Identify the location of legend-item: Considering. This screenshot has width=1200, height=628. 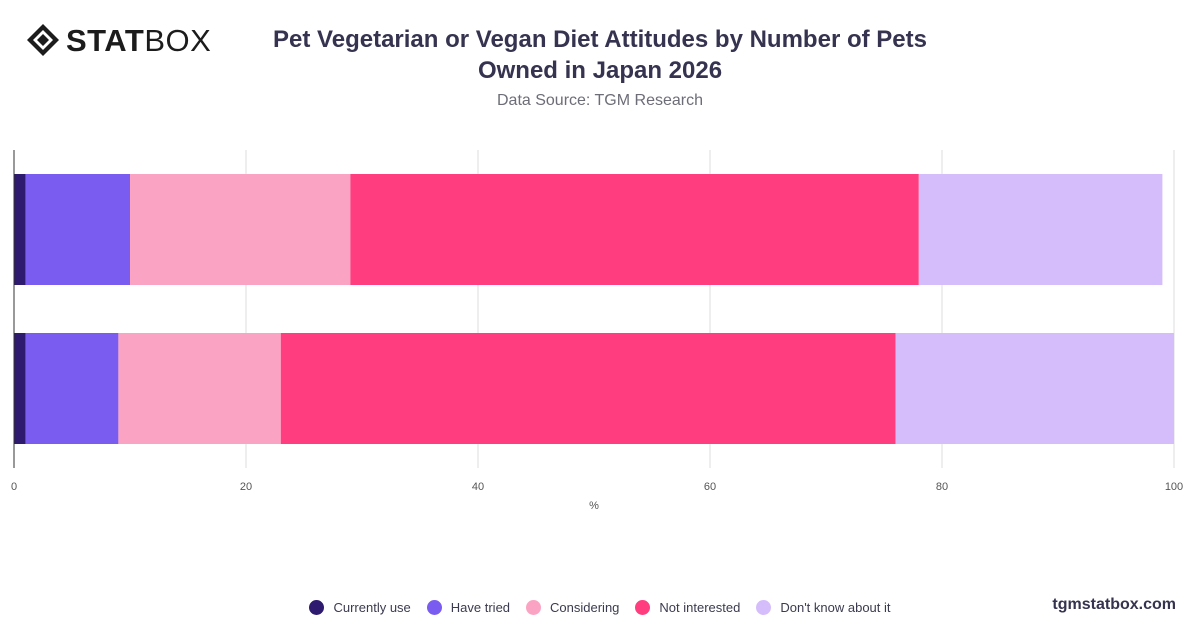
(572, 607).